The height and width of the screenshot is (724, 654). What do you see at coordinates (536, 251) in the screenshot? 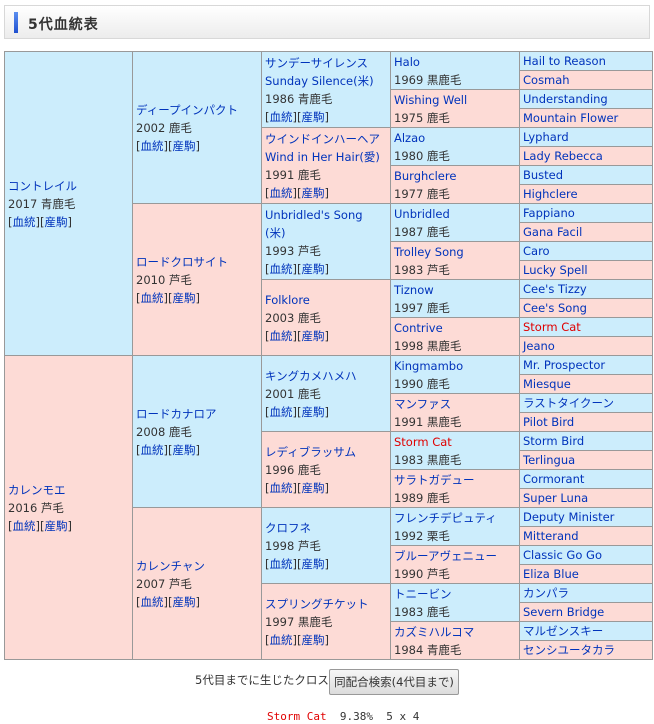
I see `horse-link: Caro` at bounding box center [536, 251].